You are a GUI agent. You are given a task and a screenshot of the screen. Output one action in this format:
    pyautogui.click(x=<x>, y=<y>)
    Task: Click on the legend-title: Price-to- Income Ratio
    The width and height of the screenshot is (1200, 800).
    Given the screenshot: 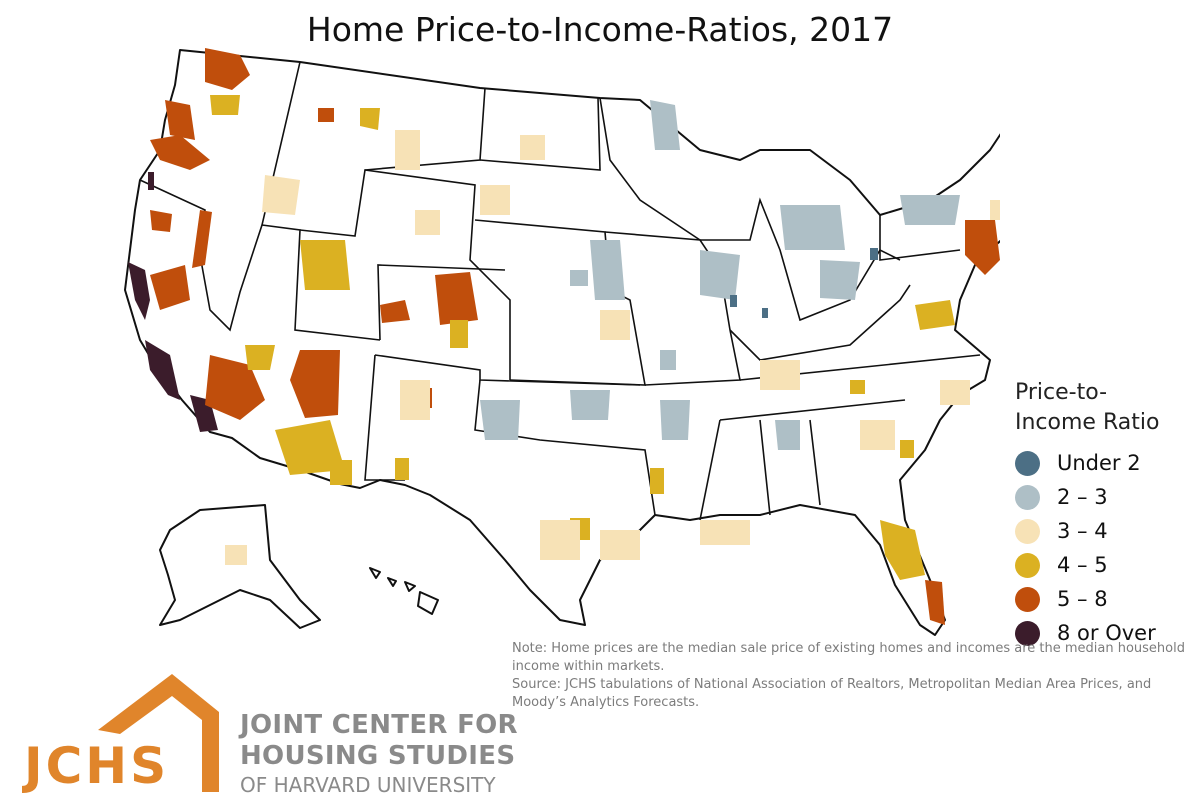 What is the action you would take?
    pyautogui.click(x=1105, y=408)
    